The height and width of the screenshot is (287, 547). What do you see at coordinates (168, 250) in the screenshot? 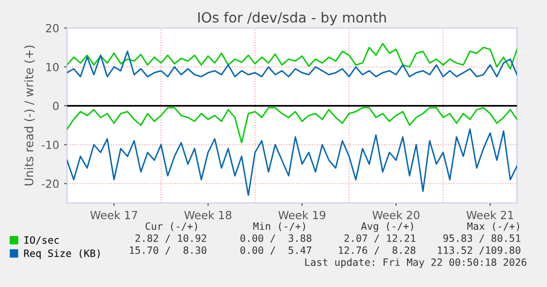
I see `text: 15.70 / 8.30` at bounding box center [168, 250].